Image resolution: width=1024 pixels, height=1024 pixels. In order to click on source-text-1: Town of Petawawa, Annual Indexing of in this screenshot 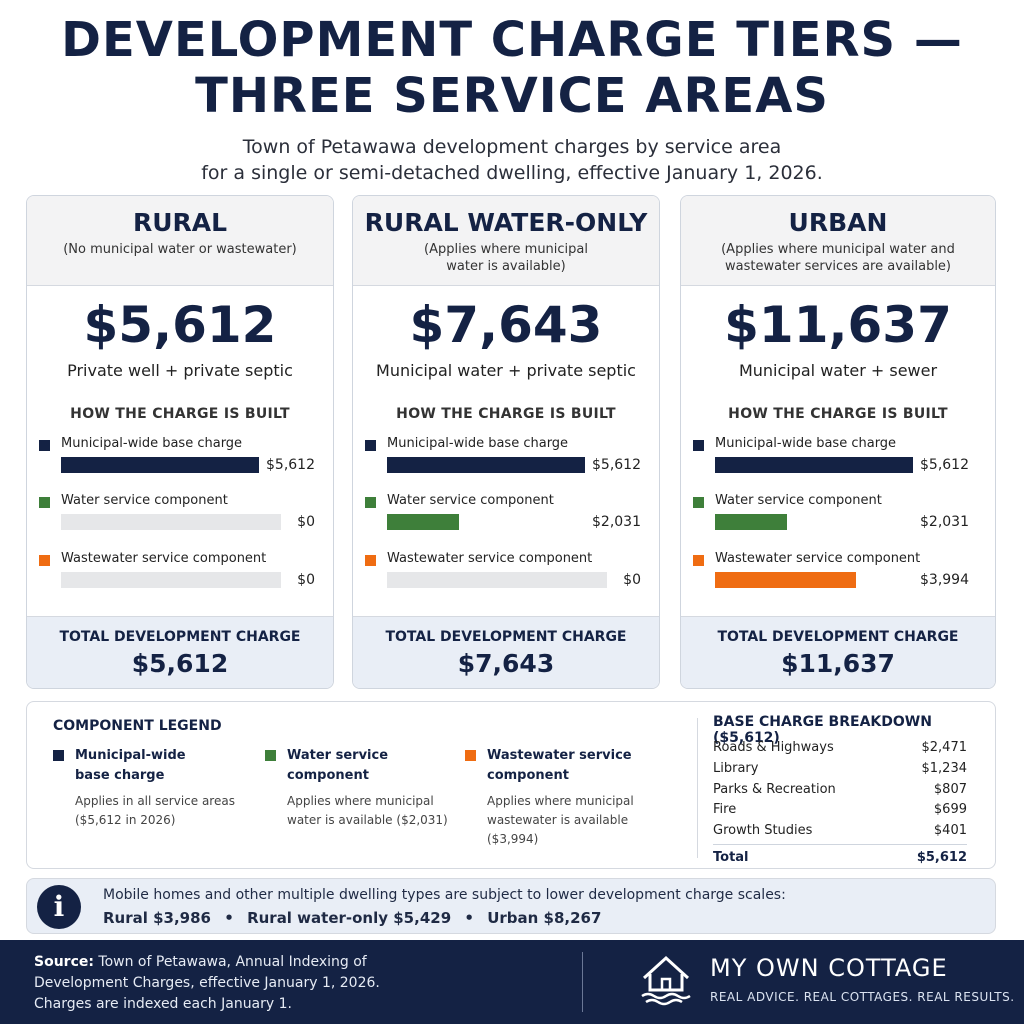, I will do `click(232, 962)`.